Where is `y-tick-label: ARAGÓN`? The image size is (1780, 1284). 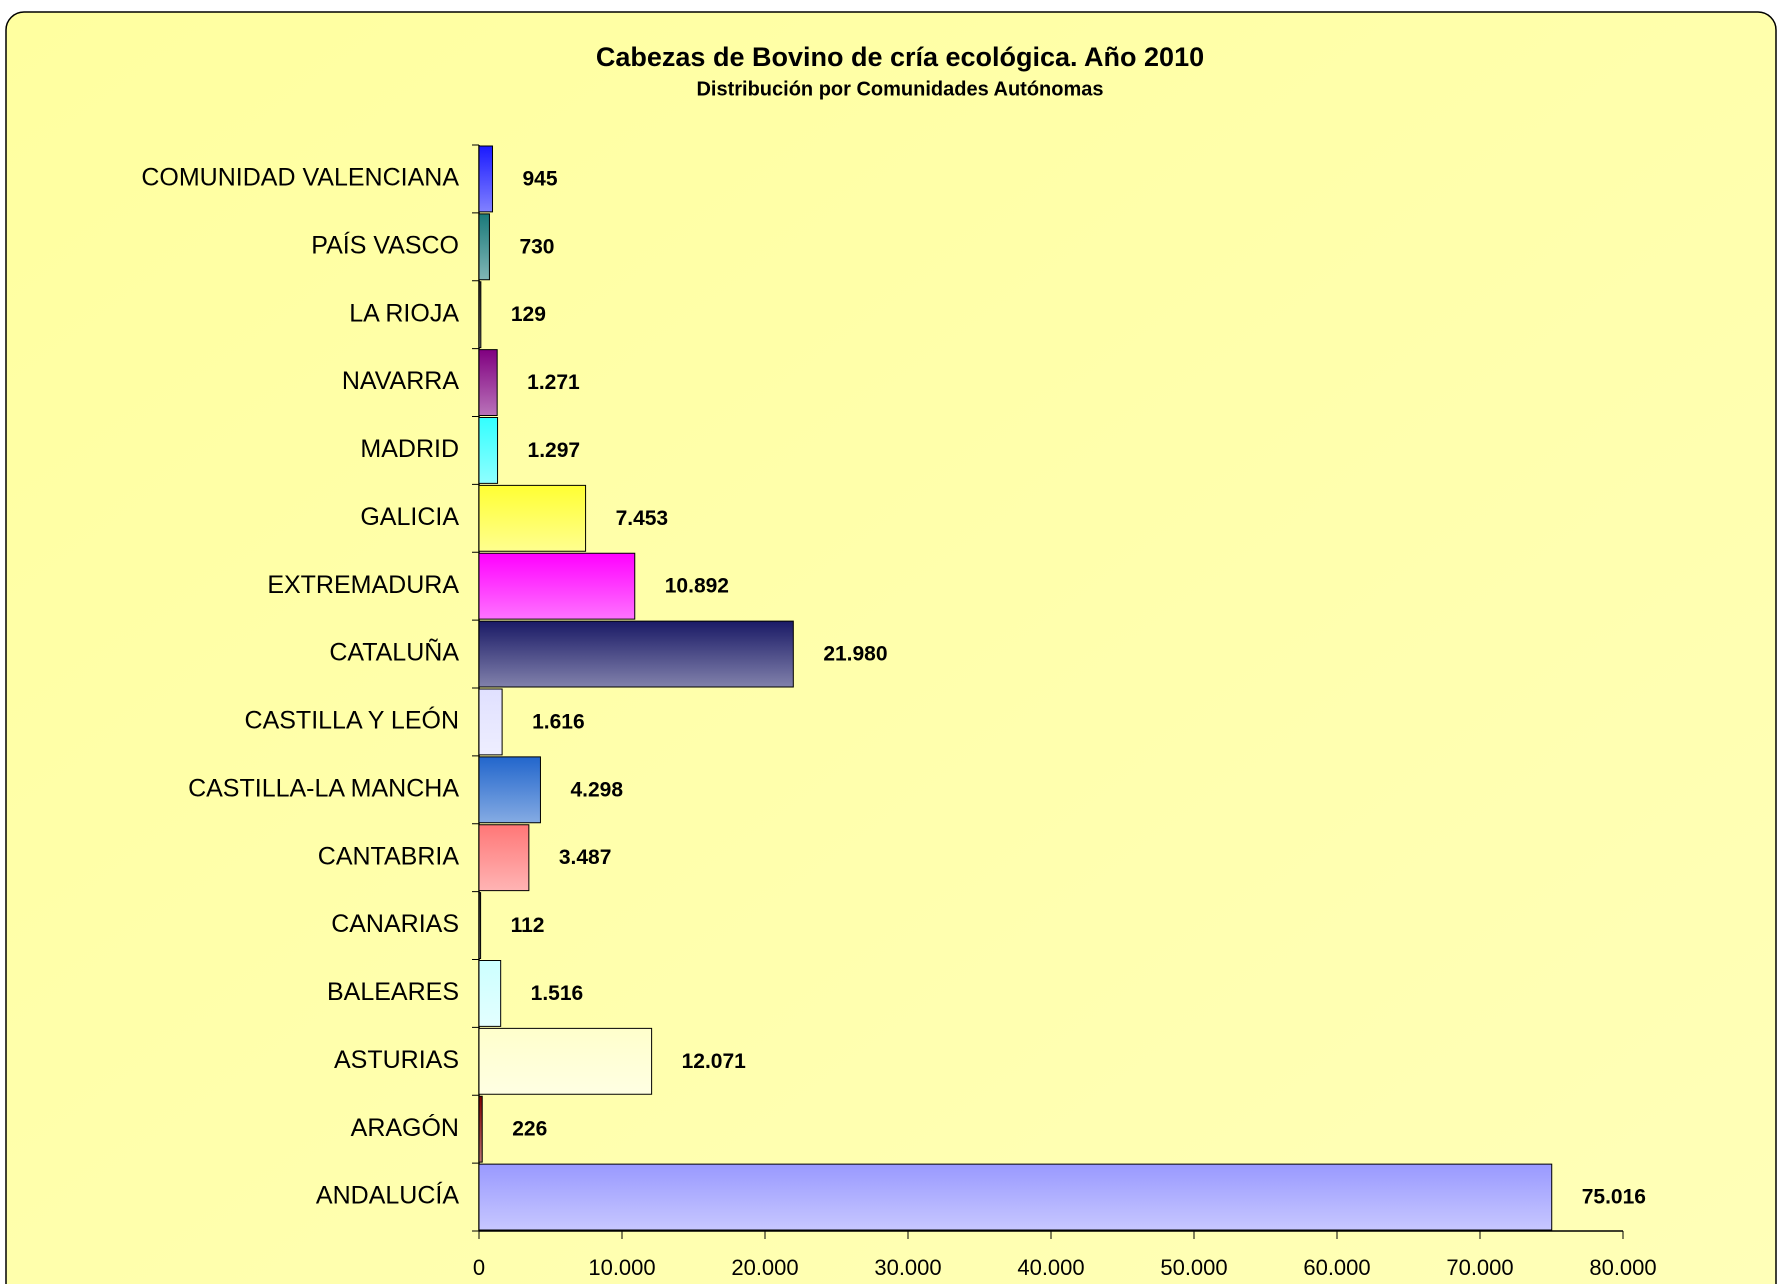
y-tick-label: ARAGÓN is located at coordinates (405, 1127).